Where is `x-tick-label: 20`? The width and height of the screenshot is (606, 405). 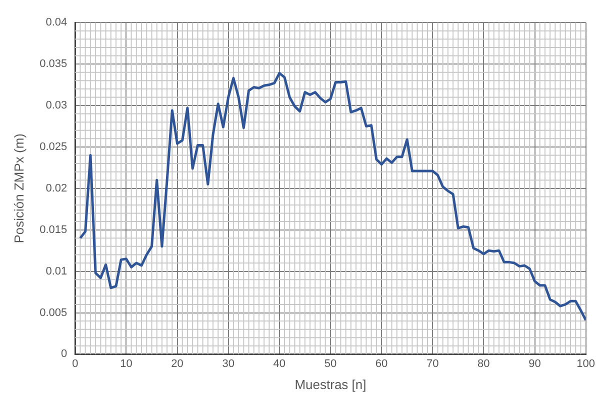 x-tick-label: 20 is located at coordinates (177, 364).